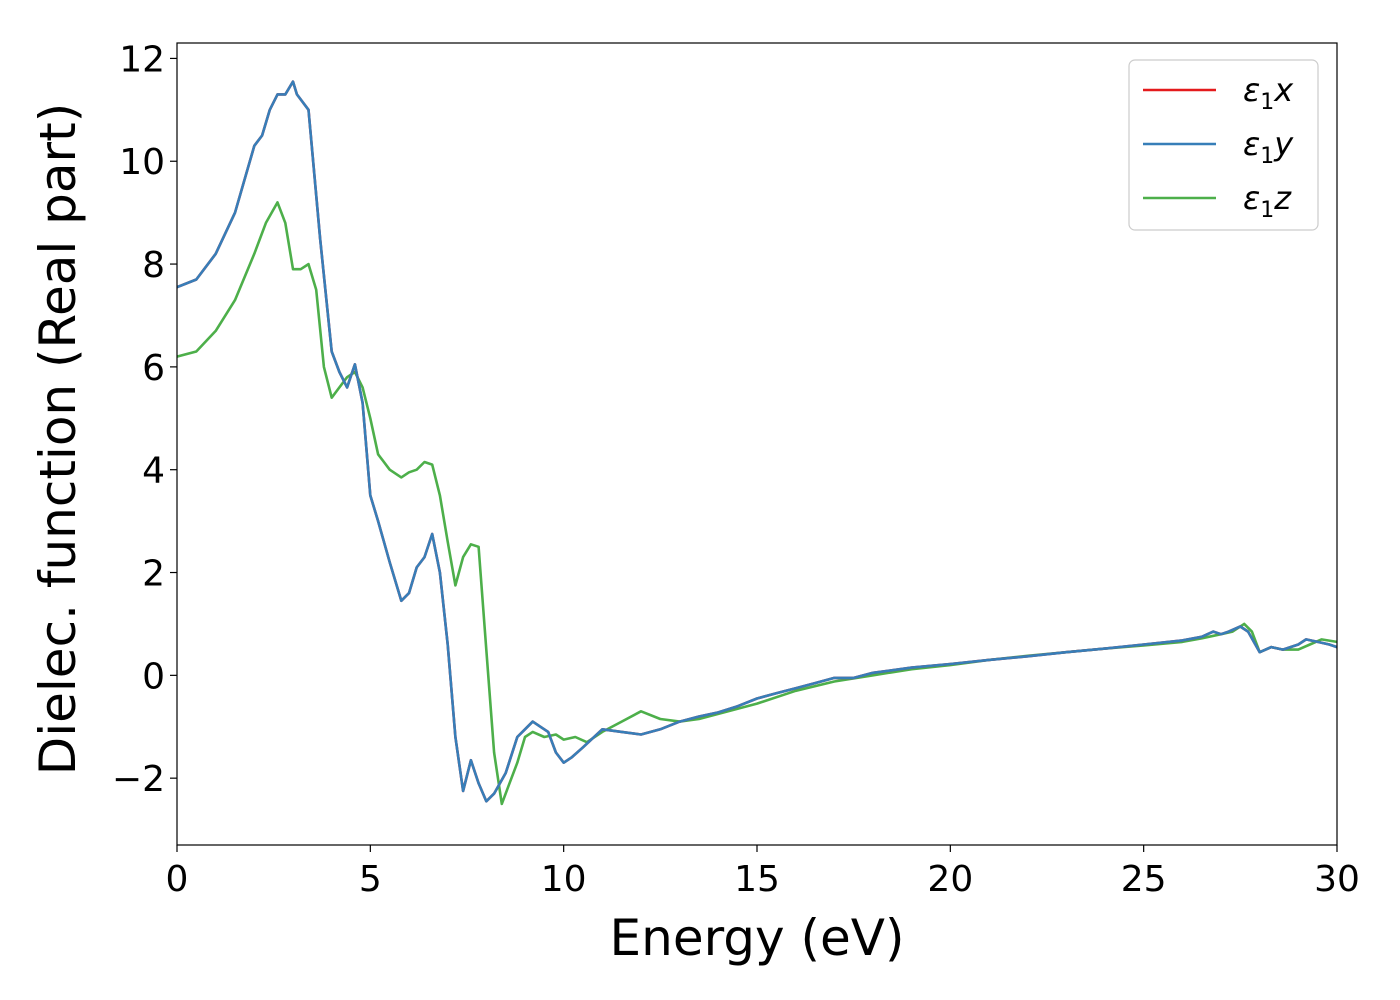 The image size is (1400, 1000). Describe the element at coordinates (1337, 879) in the screenshot. I see `x-tick-label: 30` at that location.